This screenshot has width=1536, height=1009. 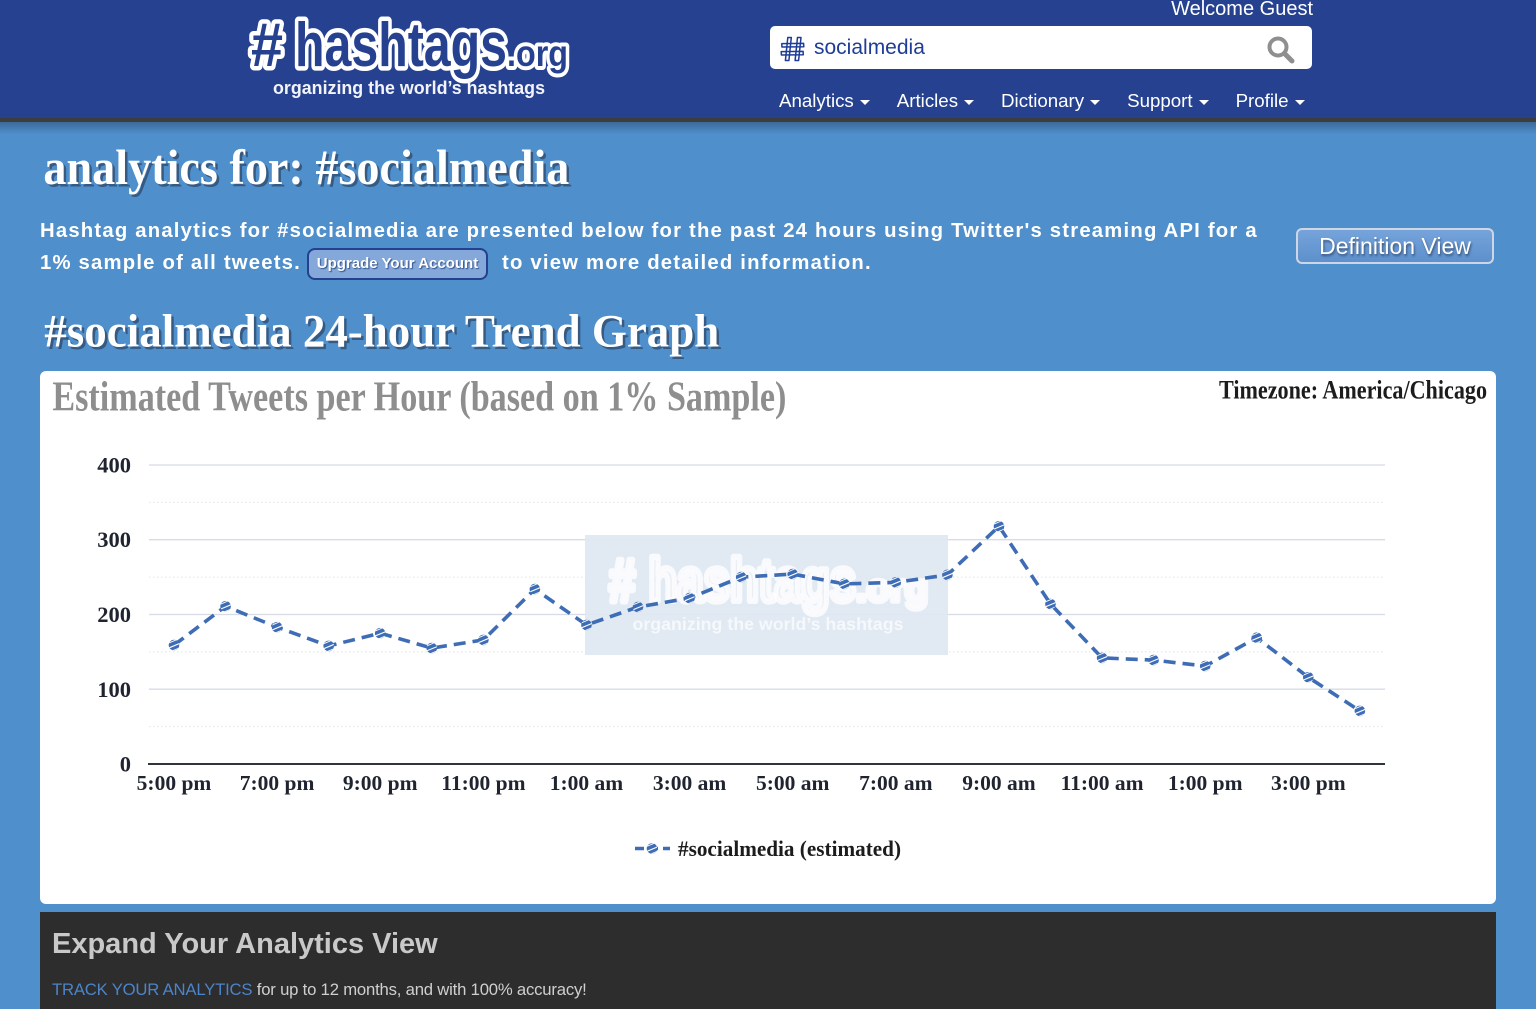 I want to click on svg-text: 7:00 pm, so click(x=277, y=783).